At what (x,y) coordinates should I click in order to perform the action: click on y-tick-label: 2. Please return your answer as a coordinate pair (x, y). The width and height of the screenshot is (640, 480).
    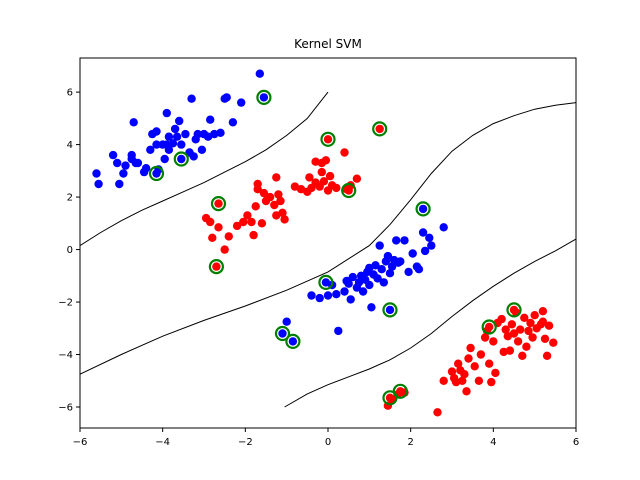
    Looking at the image, I should click on (70, 198).